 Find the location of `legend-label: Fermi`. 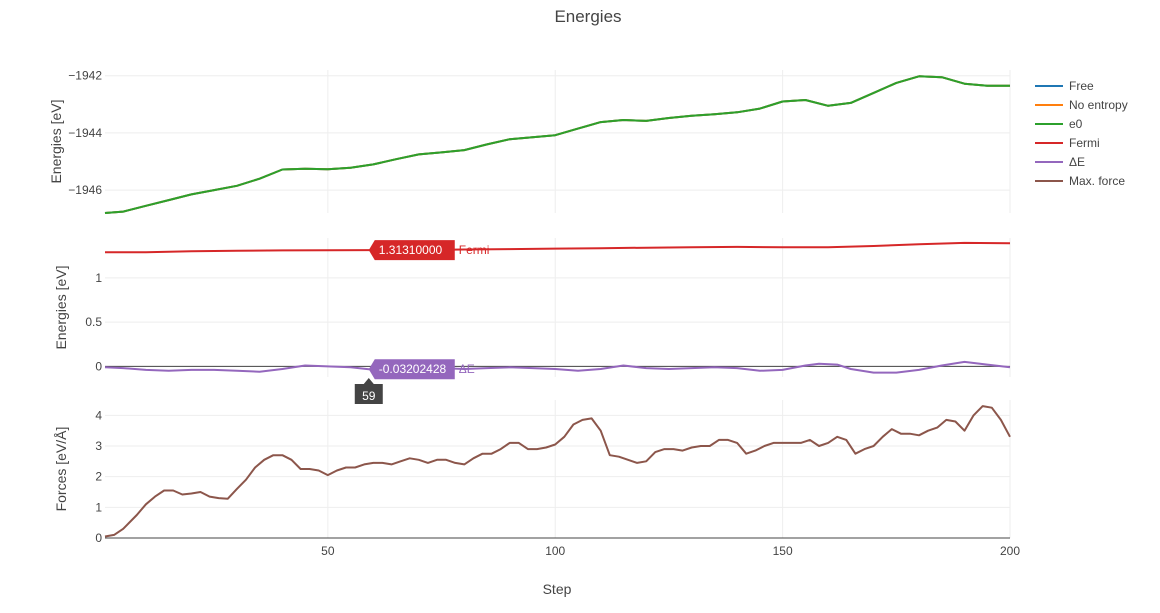

legend-label: Fermi is located at coordinates (1084, 143).